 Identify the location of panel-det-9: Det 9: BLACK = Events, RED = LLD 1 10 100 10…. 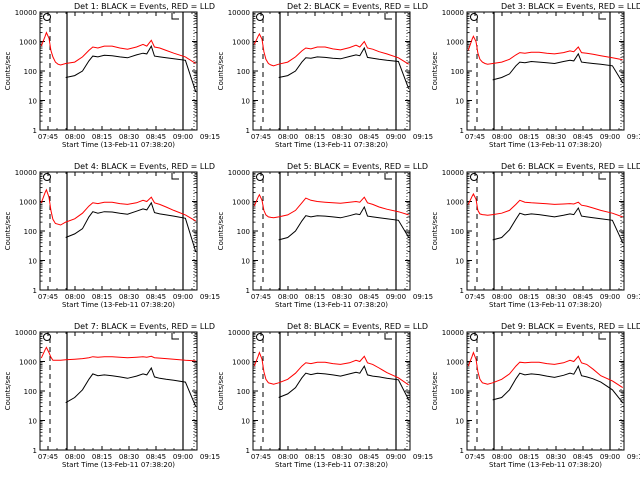
(535, 395).